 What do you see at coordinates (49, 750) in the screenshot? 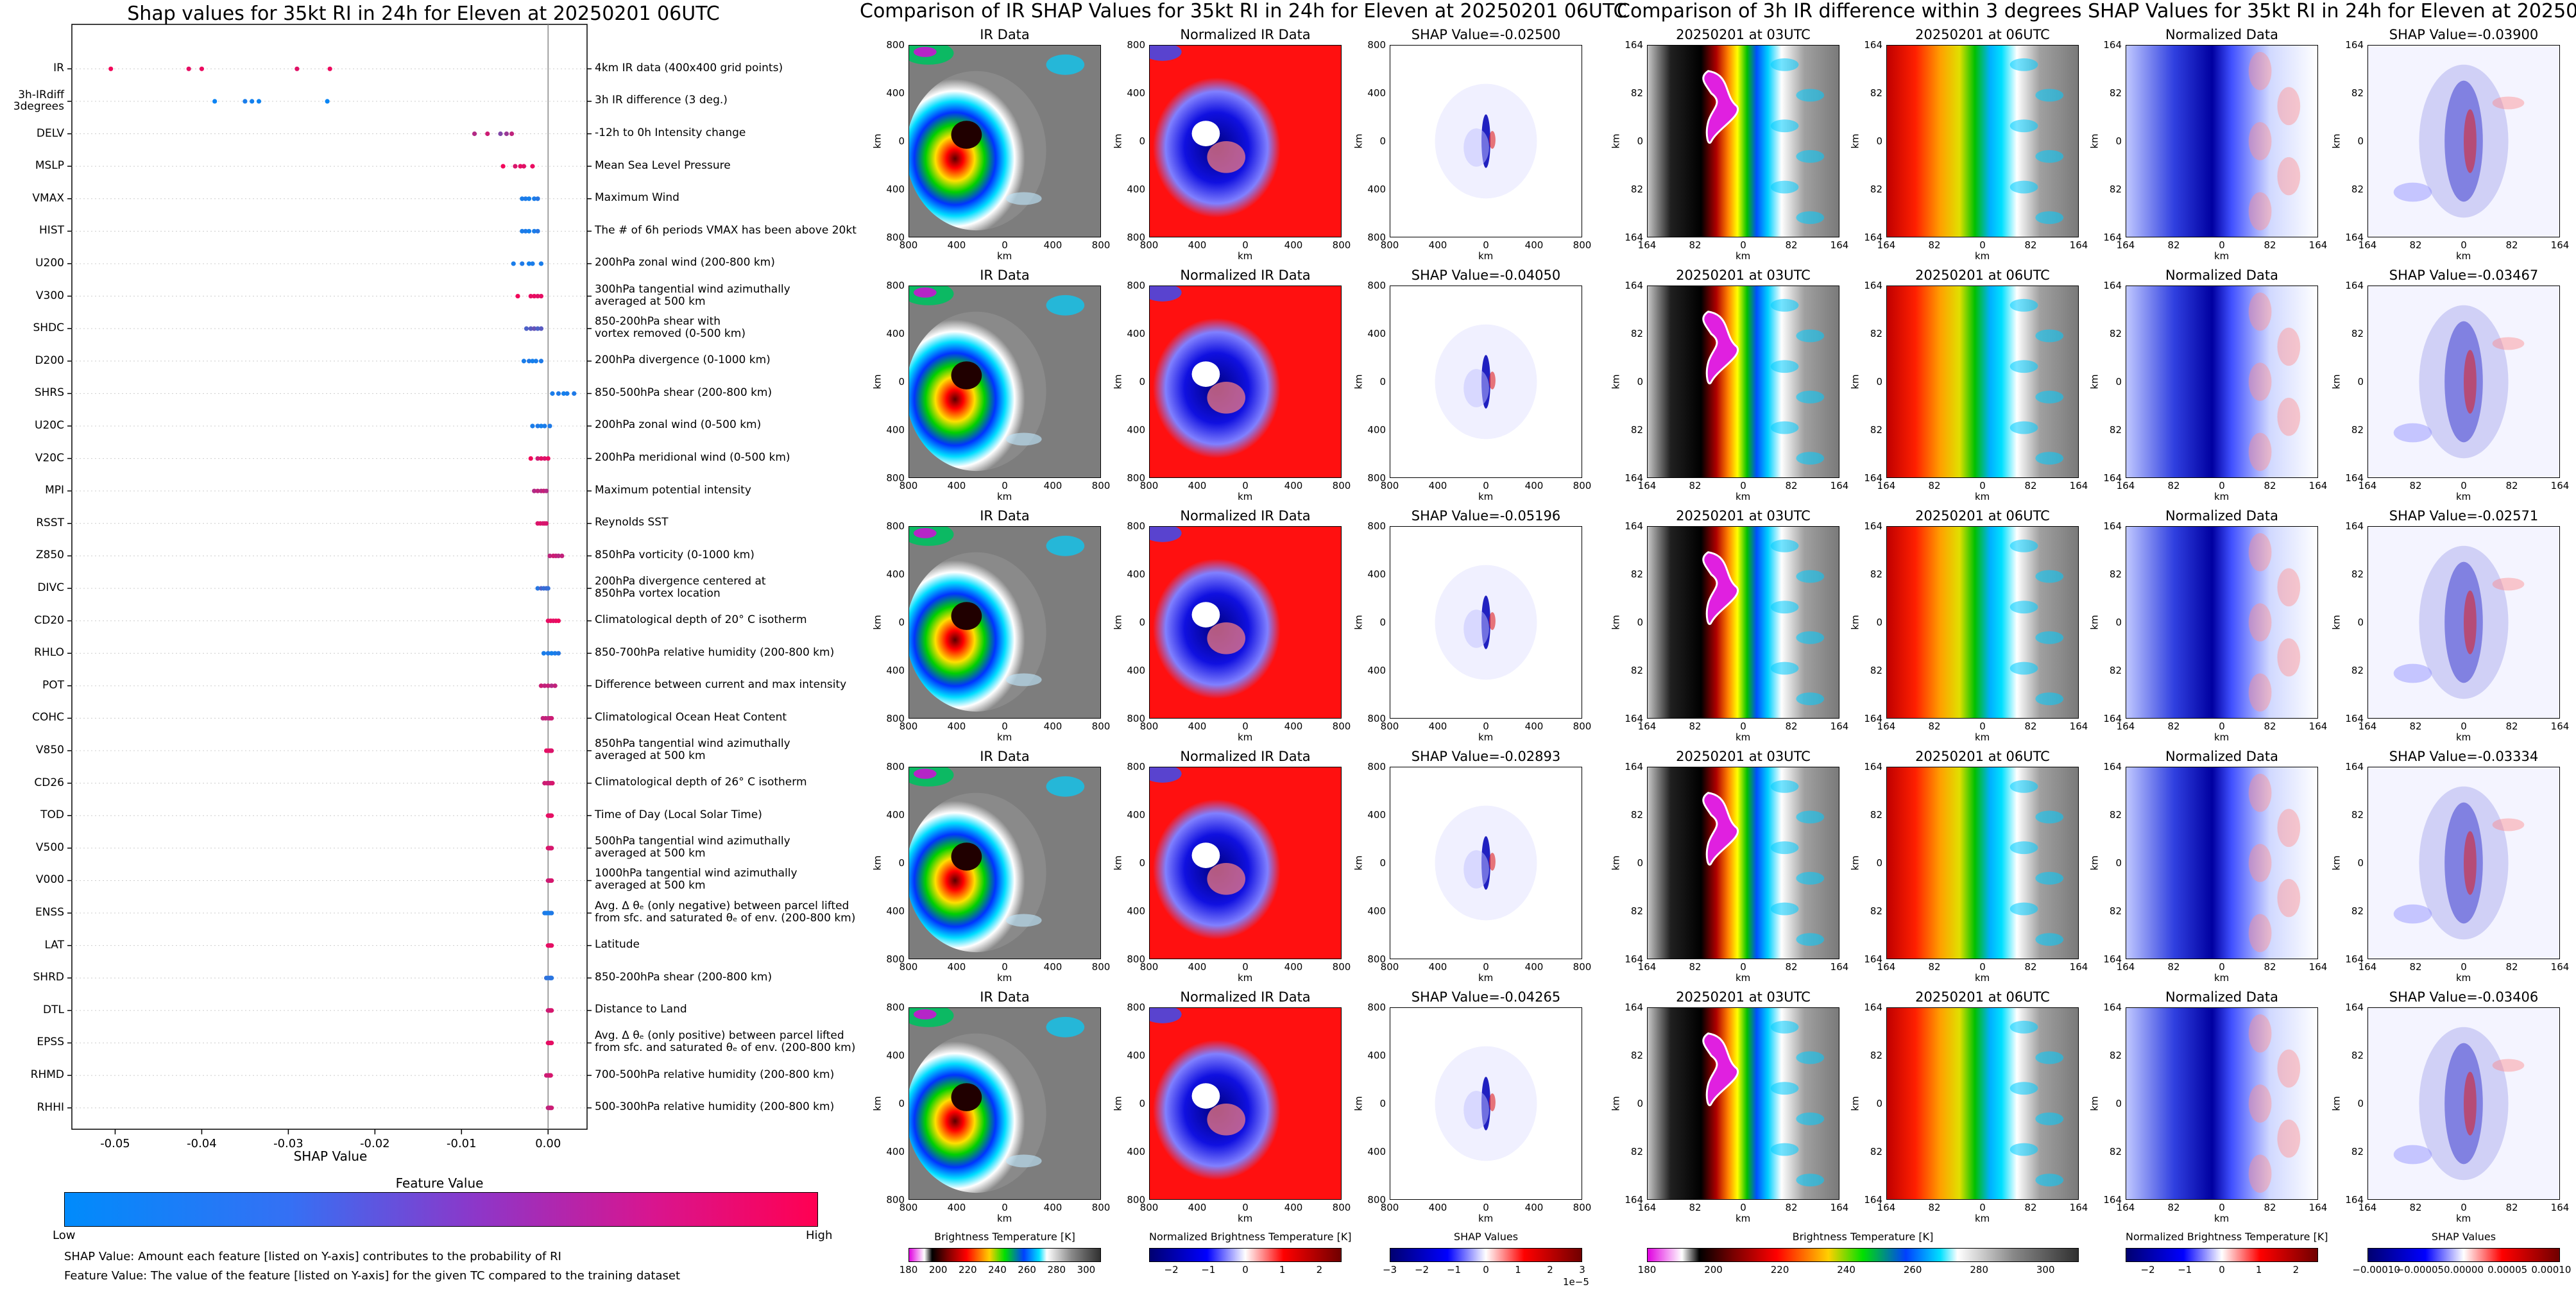
I see `feature-name: V850` at bounding box center [49, 750].